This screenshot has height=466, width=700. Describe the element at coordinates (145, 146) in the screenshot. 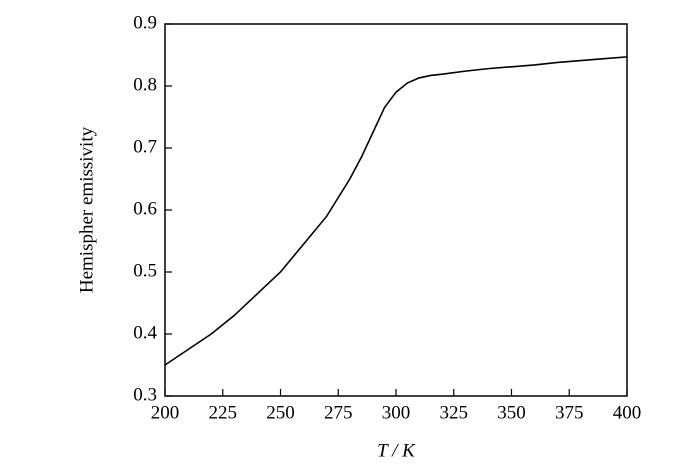

I see `y-tick-label: 0.7` at that location.